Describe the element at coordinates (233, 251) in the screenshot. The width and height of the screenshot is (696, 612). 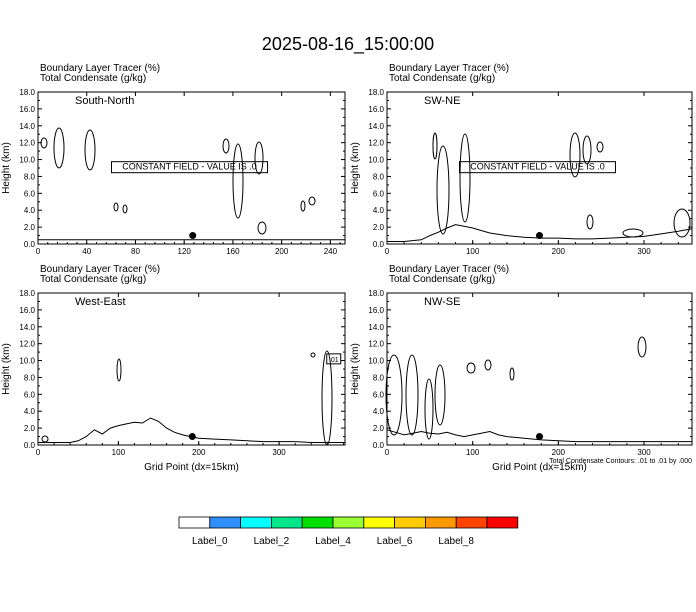
I see `x-tick-label: 160` at that location.